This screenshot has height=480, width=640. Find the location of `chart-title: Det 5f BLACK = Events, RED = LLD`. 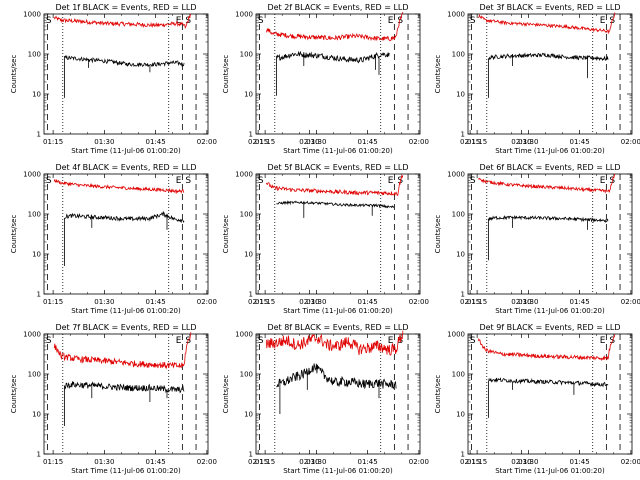

chart-title: Det 5f BLACK = Events, RED = LLD is located at coordinates (337, 167).